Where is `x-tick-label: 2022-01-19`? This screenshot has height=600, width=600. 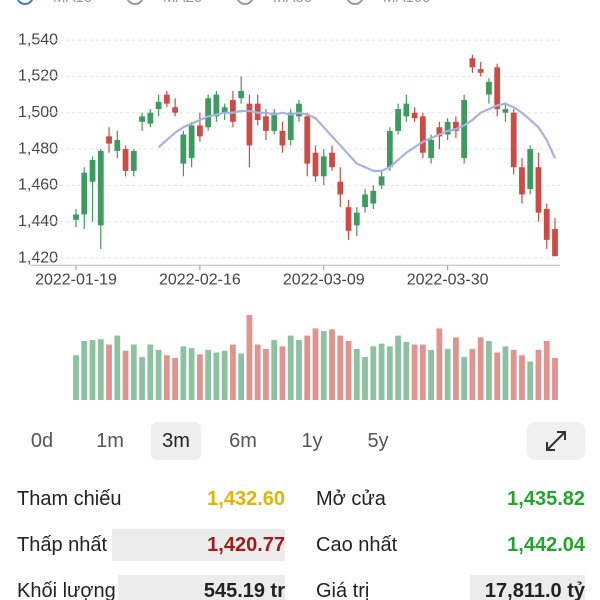 x-tick-label: 2022-01-19 is located at coordinates (76, 280).